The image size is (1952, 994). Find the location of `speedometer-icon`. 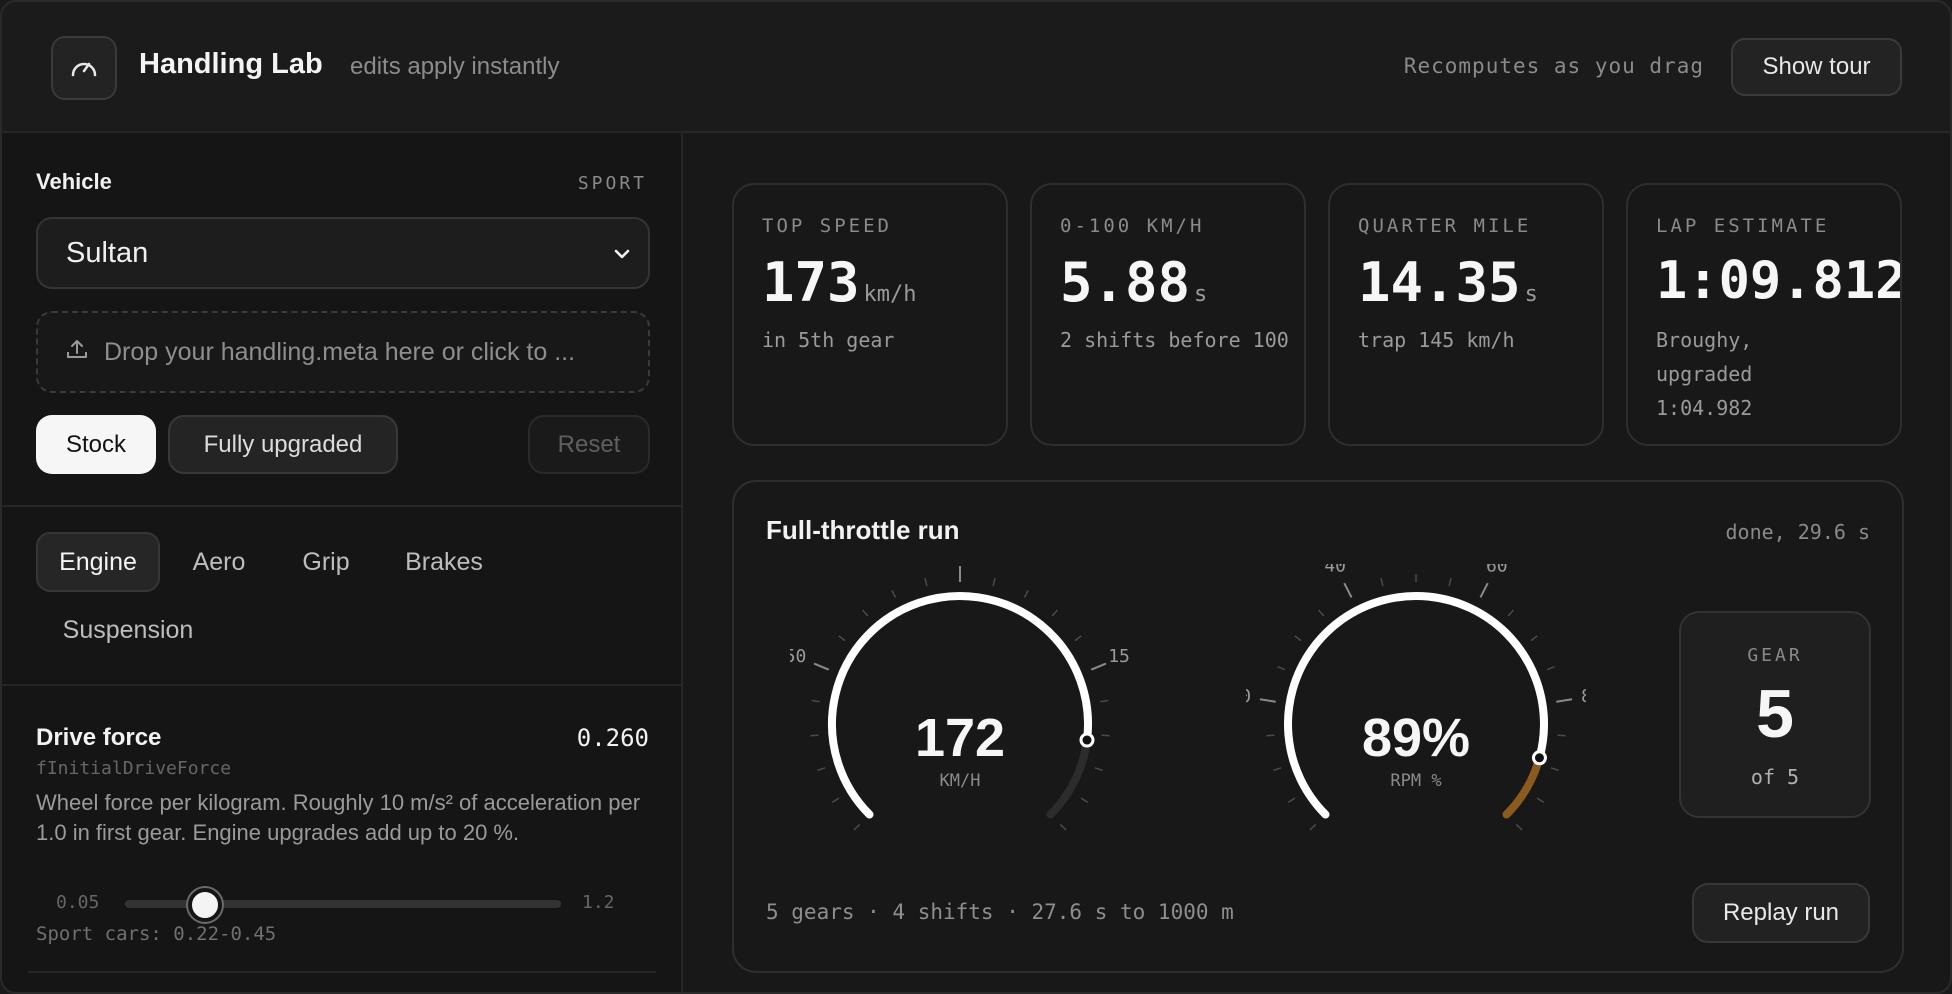

speedometer-icon is located at coordinates (84, 68).